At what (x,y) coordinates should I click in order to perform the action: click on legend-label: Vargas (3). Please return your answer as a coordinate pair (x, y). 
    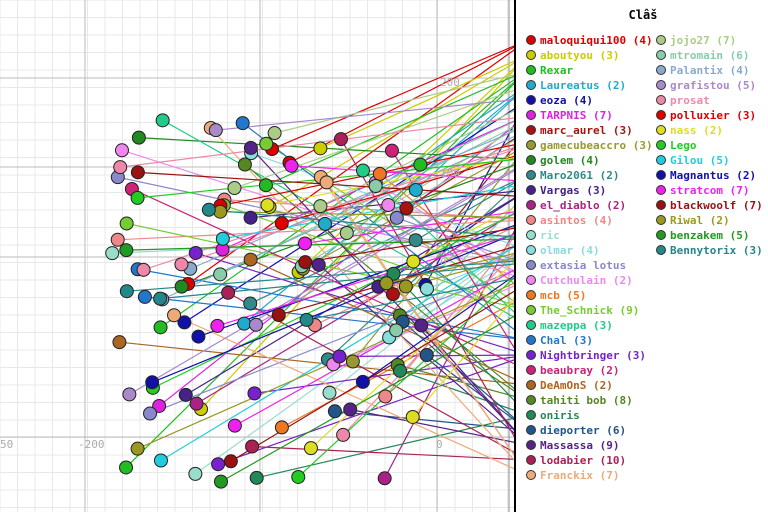
    Looking at the image, I should click on (573, 190).